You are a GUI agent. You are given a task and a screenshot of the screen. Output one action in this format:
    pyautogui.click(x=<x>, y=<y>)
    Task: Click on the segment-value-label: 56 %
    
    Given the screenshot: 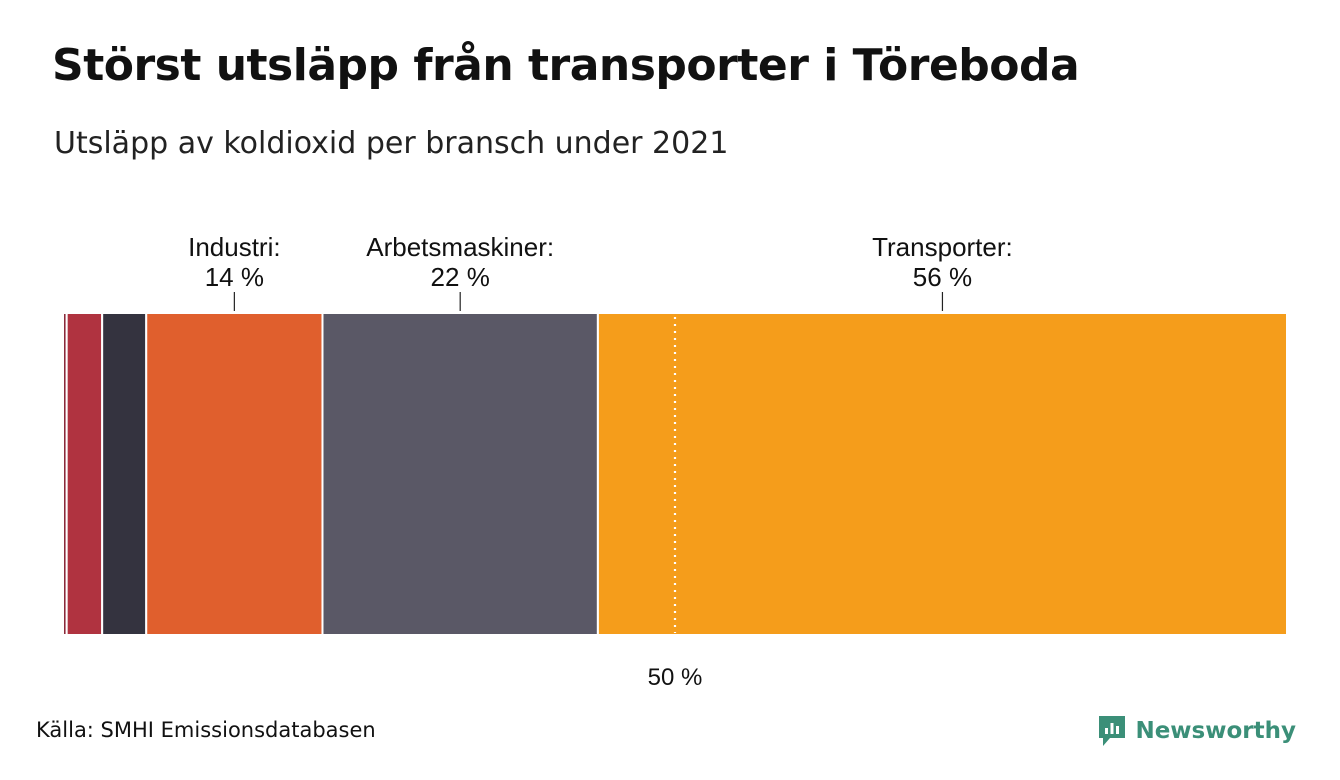 What is the action you would take?
    pyautogui.click(x=942, y=277)
    